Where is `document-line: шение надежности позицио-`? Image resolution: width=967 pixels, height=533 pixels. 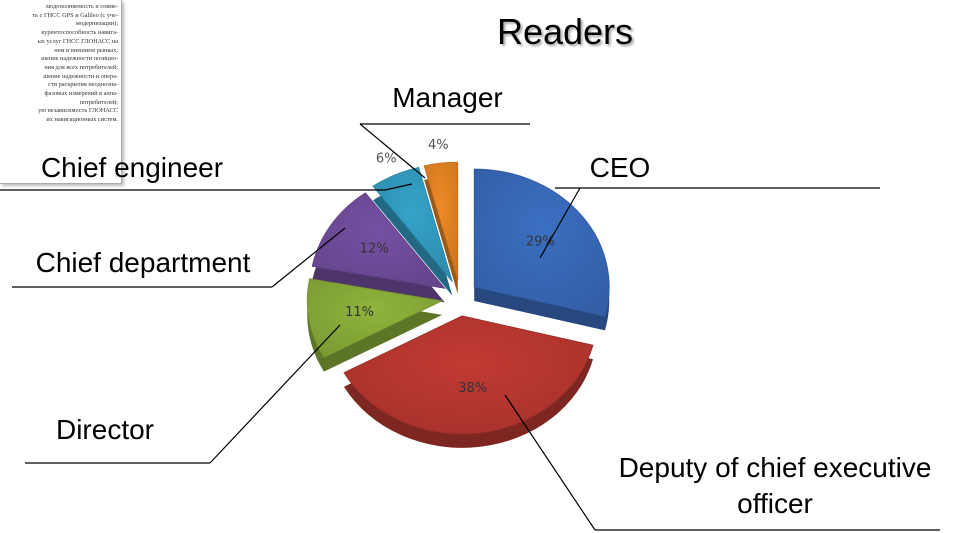
document-line: шение надежности позицио- is located at coordinates (79, 59).